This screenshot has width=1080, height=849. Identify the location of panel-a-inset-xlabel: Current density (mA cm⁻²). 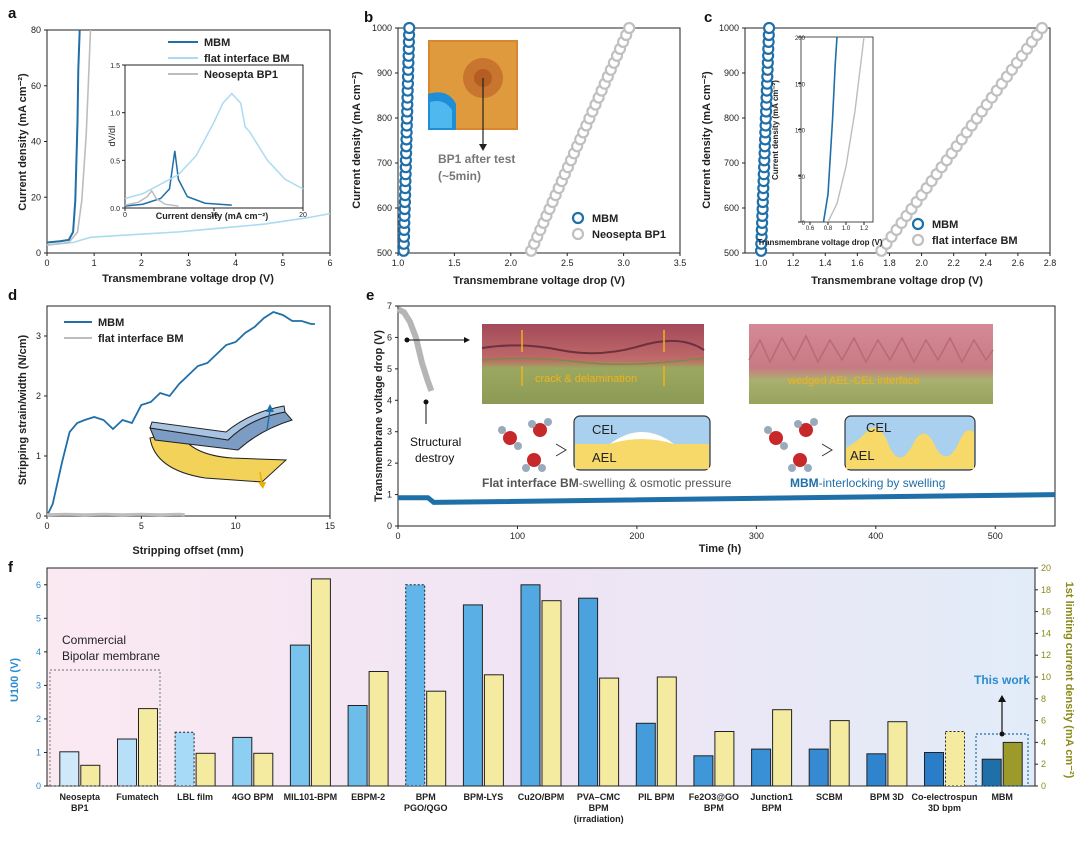
(212, 216).